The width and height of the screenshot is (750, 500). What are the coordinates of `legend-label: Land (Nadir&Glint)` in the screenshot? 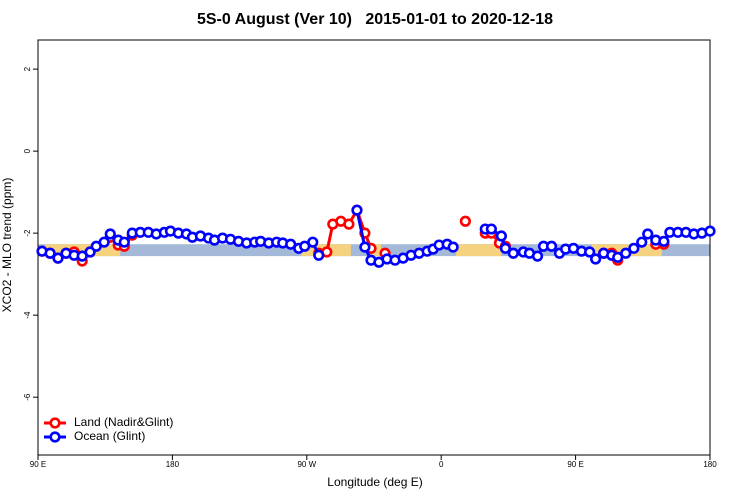 It's located at (123, 422).